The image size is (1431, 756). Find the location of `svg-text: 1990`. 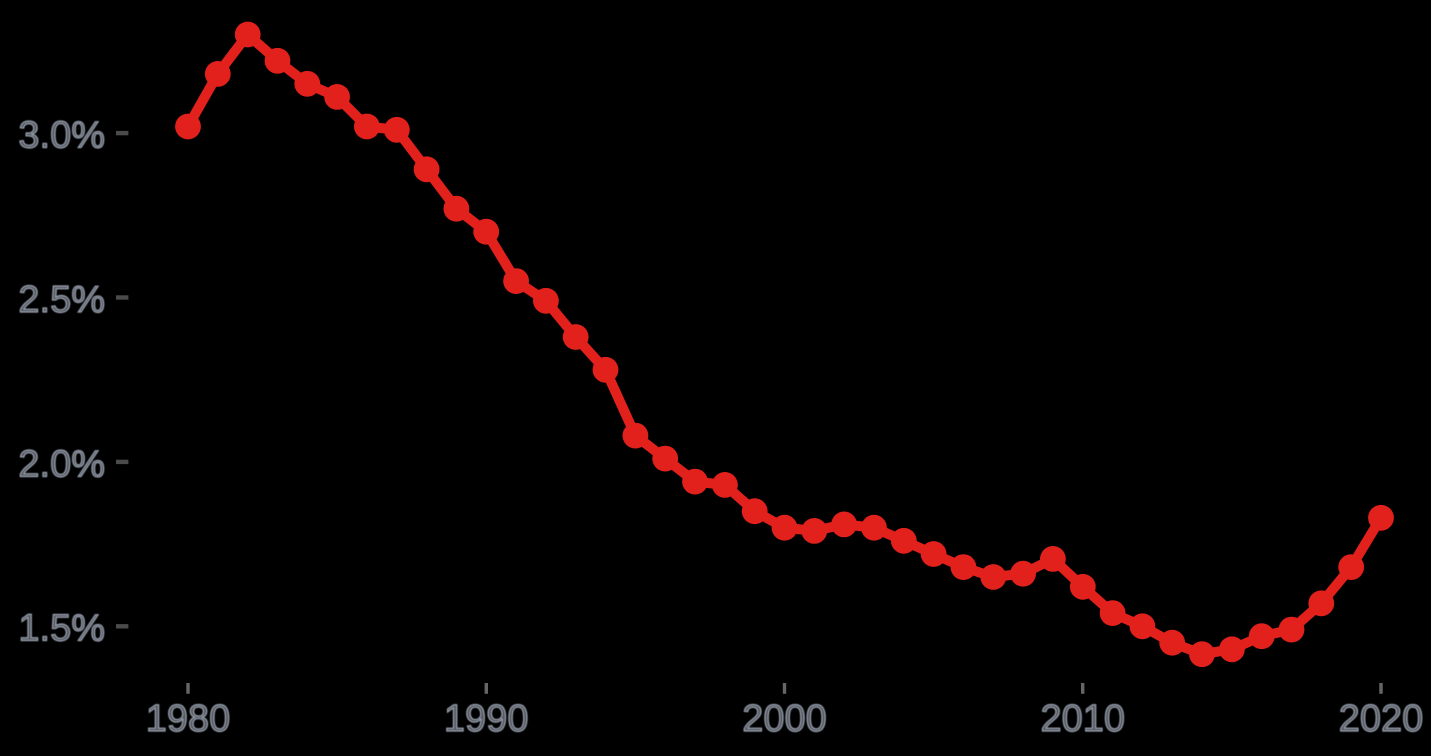

svg-text: 1990 is located at coordinates (486, 719).